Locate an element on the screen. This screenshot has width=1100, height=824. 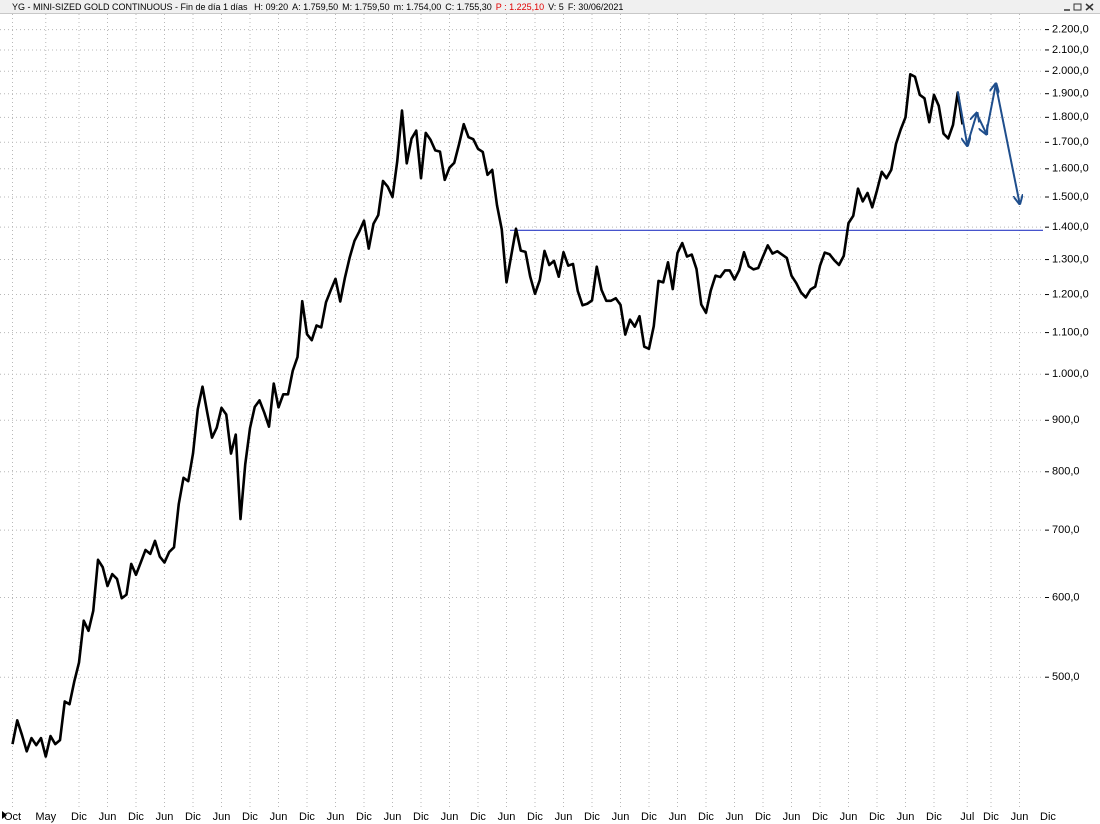
y-tick-label: 2.200,0 is located at coordinates (1070, 30).